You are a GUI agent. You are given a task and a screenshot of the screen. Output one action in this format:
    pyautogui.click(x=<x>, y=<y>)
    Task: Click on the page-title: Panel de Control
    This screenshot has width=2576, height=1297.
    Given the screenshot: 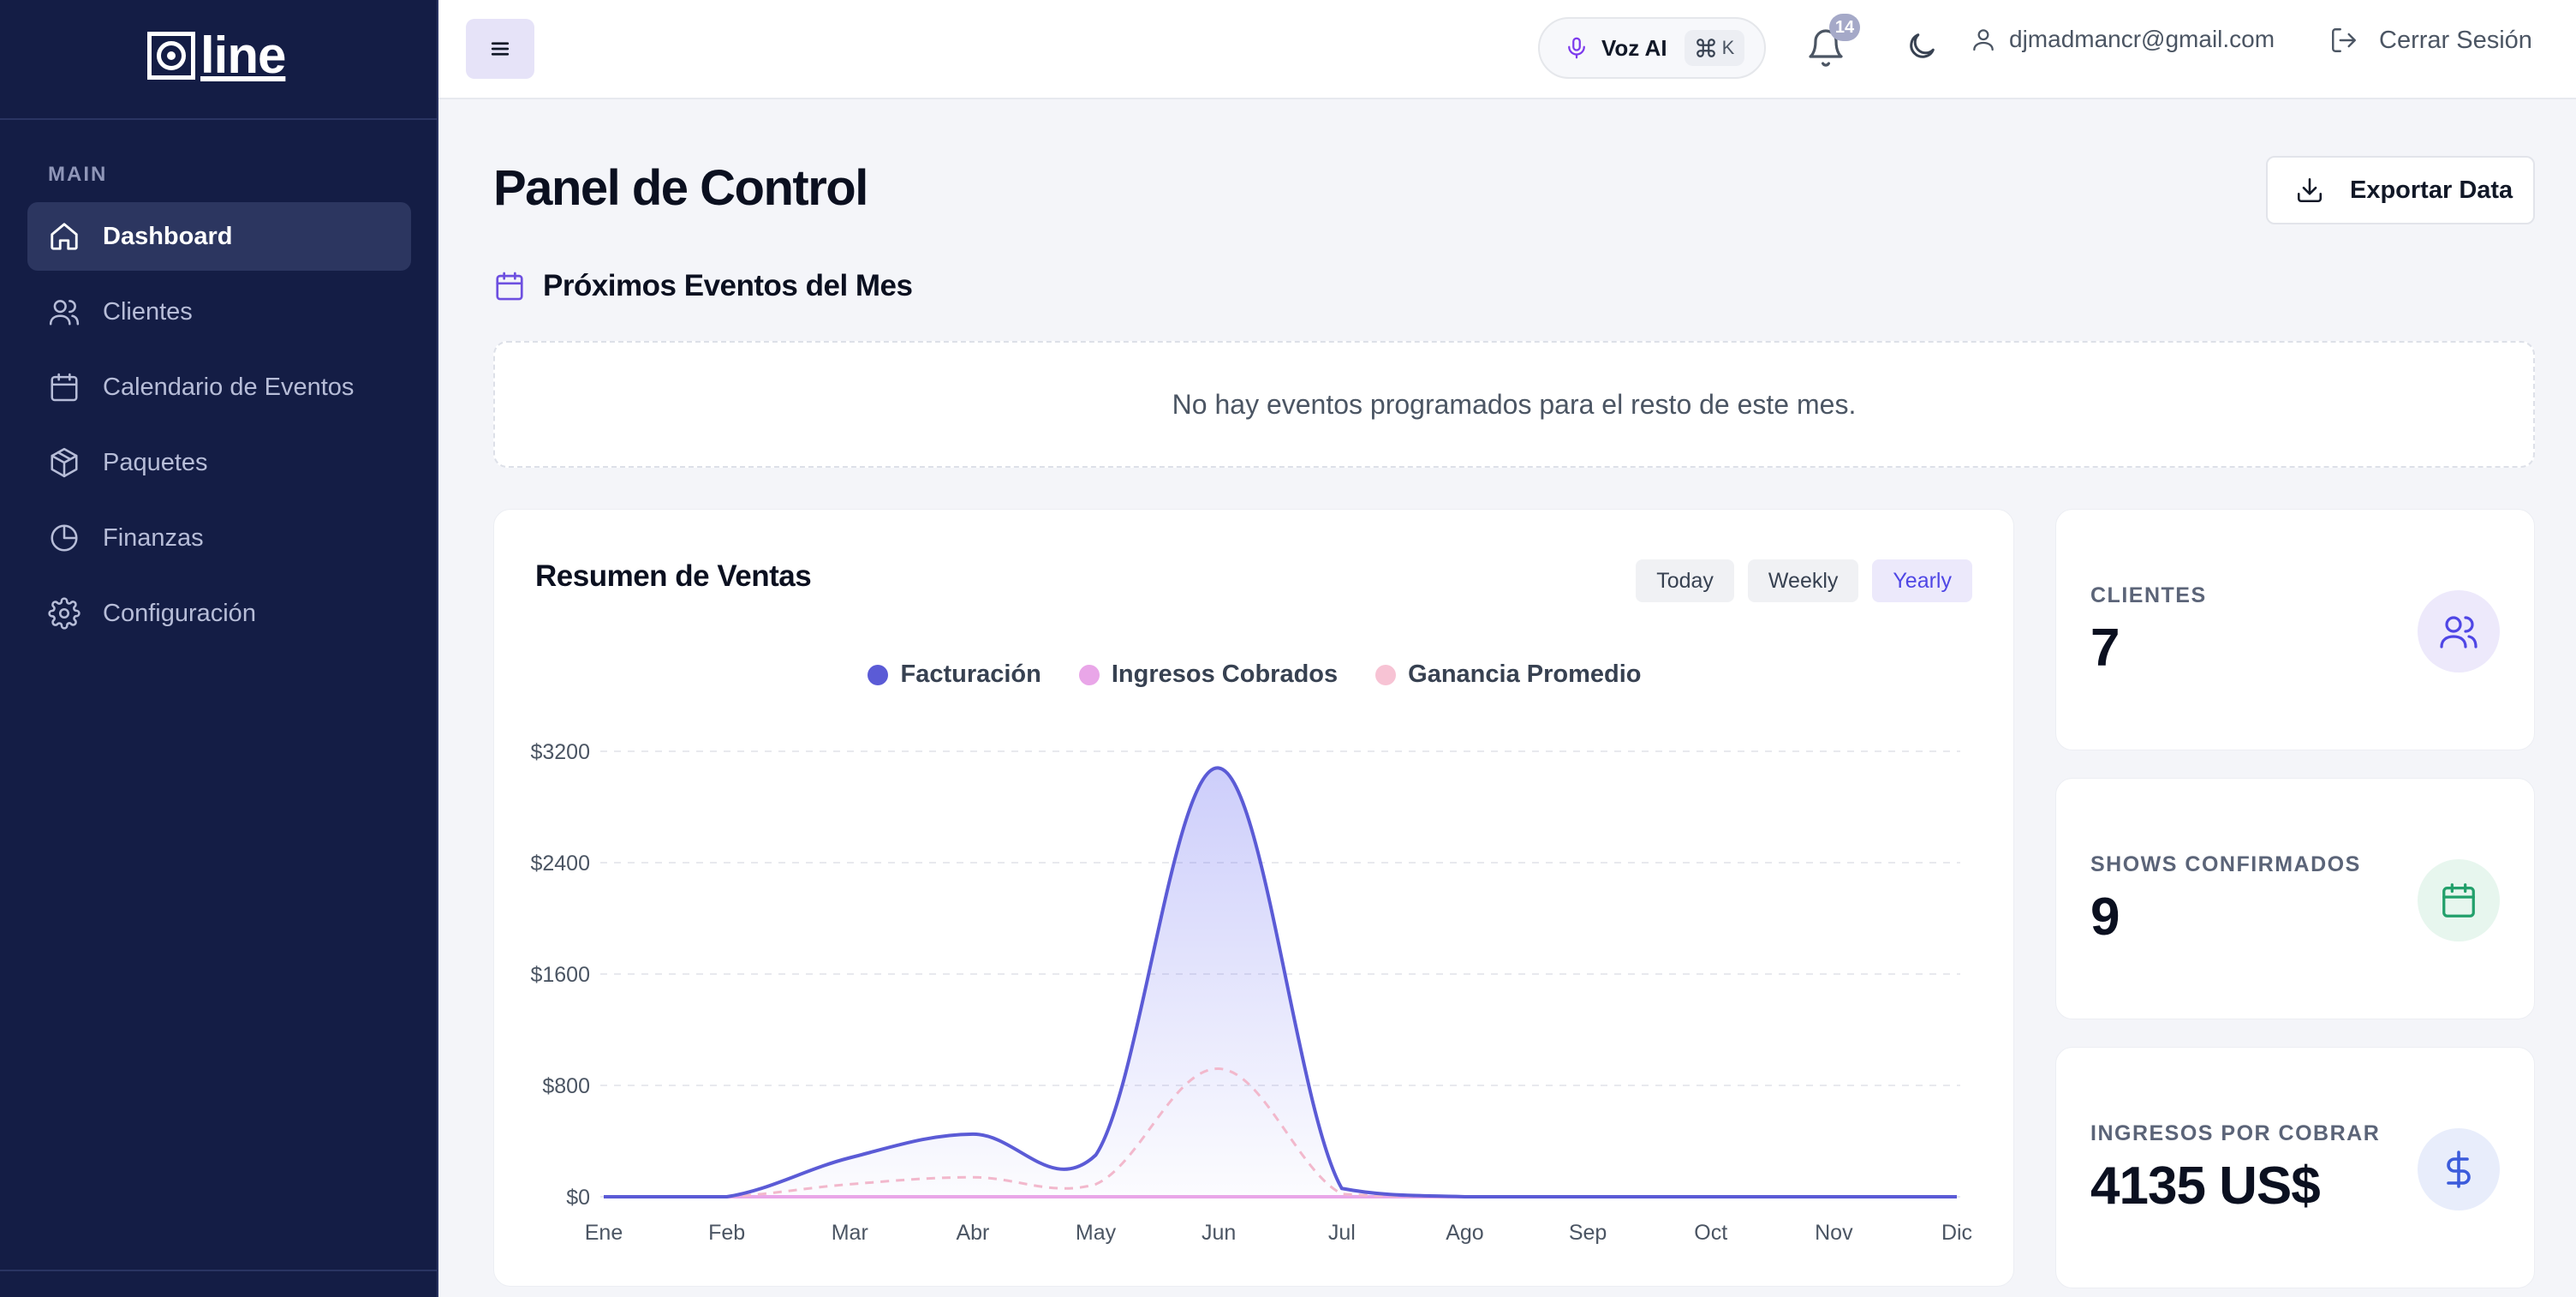 What is the action you would take?
    pyautogui.click(x=680, y=188)
    